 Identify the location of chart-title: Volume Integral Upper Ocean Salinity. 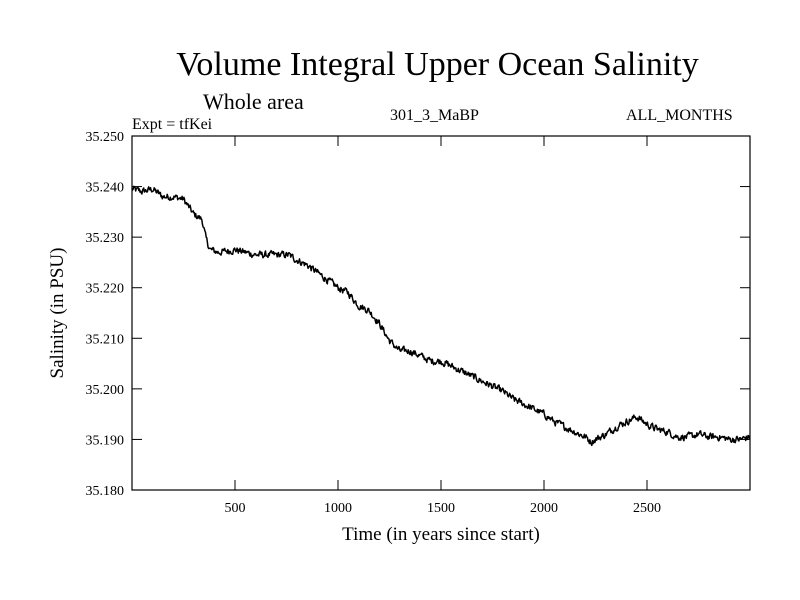
(437, 64).